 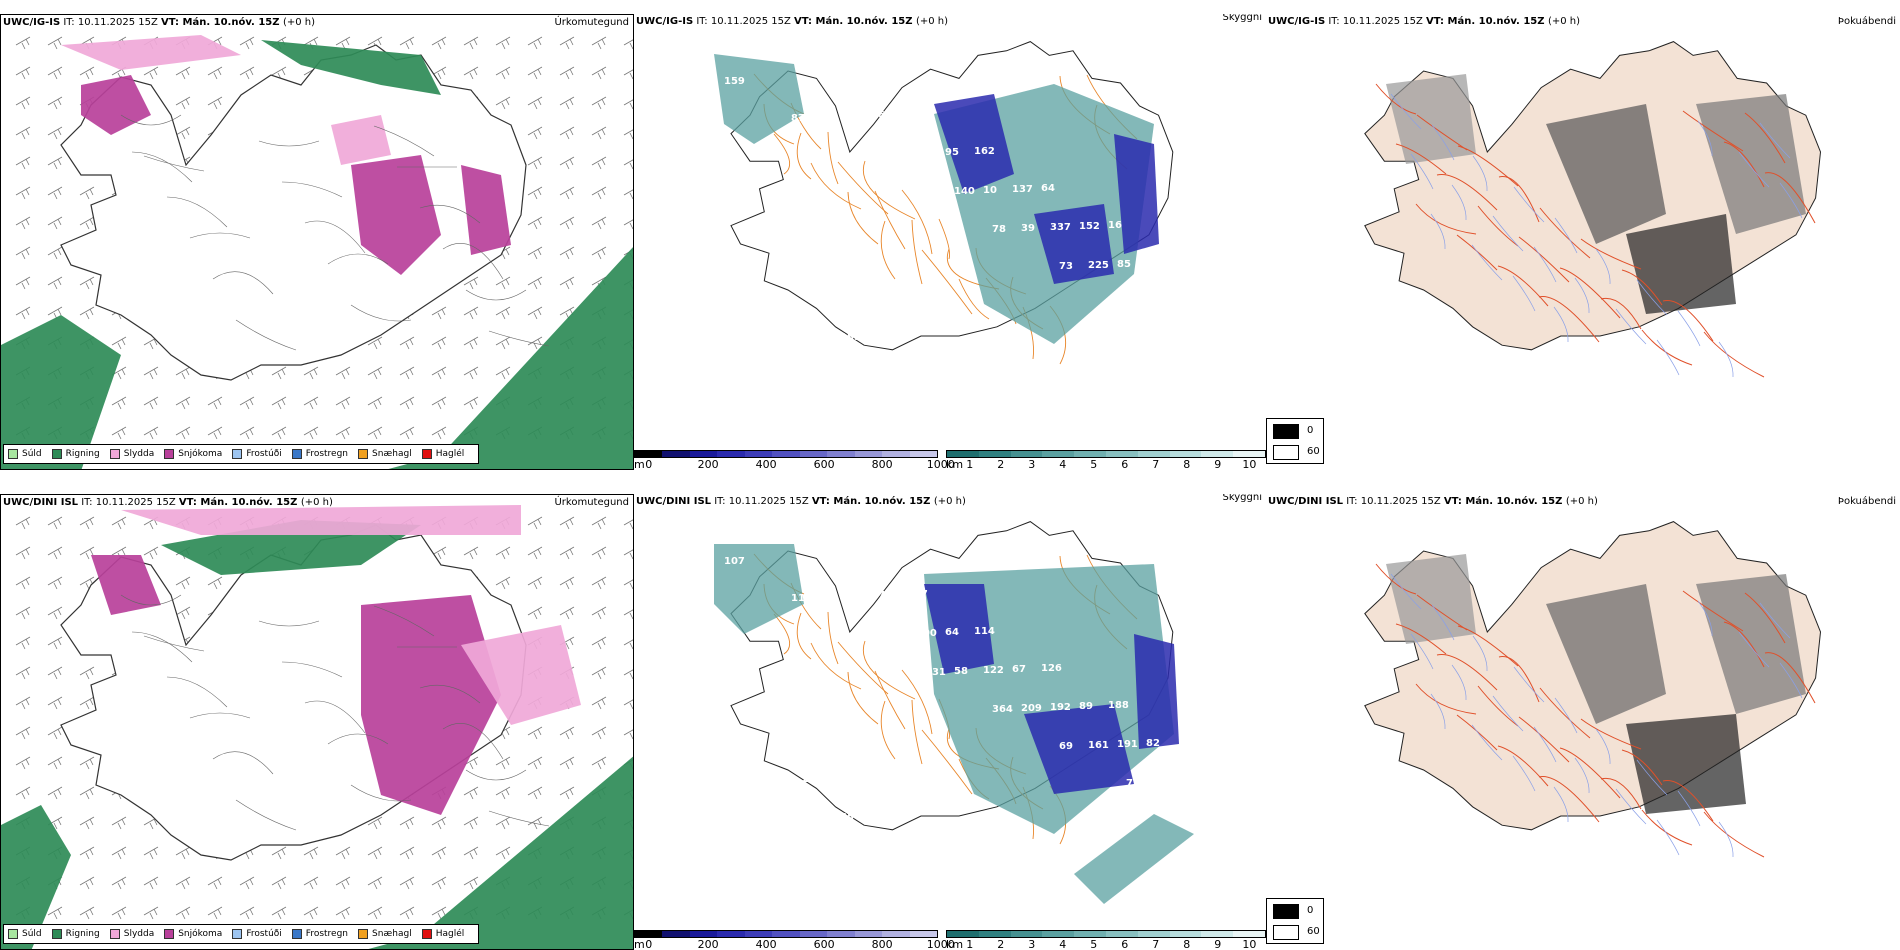 I want to click on ceiling-label: 80, so click(x=1153, y=263).